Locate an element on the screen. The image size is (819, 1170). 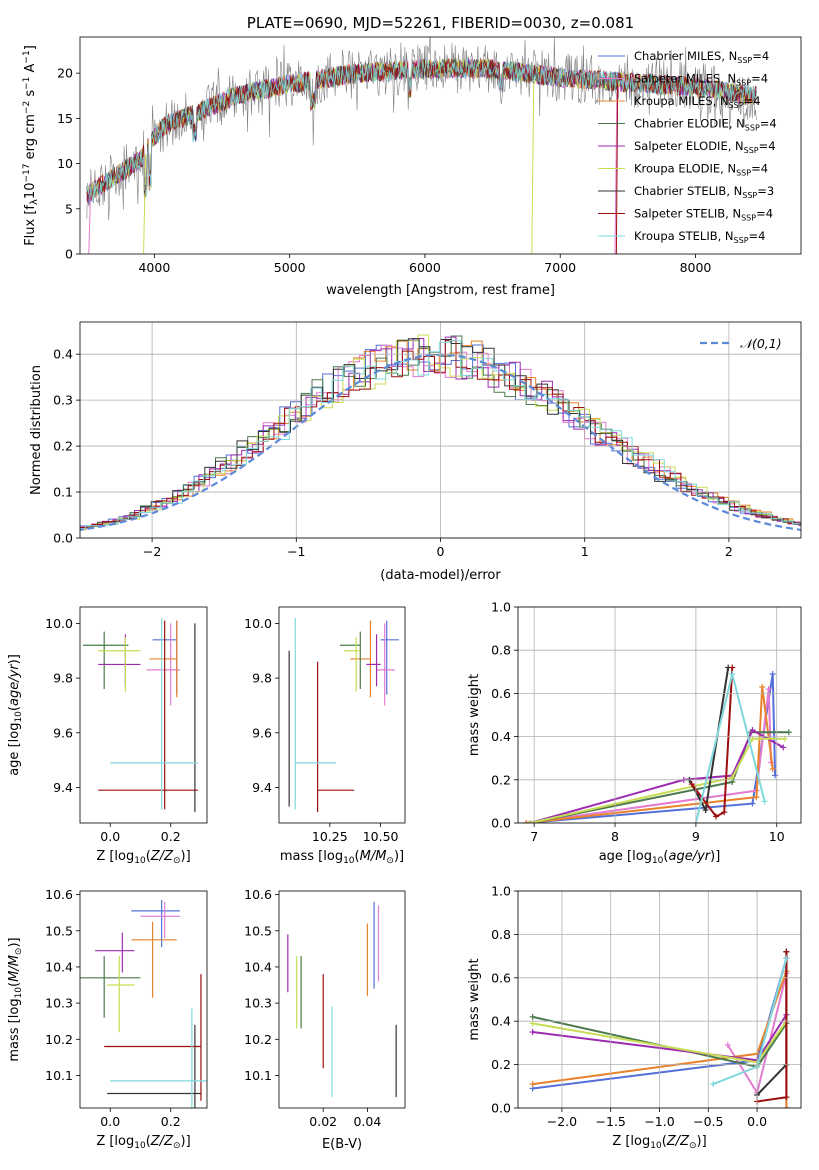
x-tick-label: 0 is located at coordinates (441, 551).